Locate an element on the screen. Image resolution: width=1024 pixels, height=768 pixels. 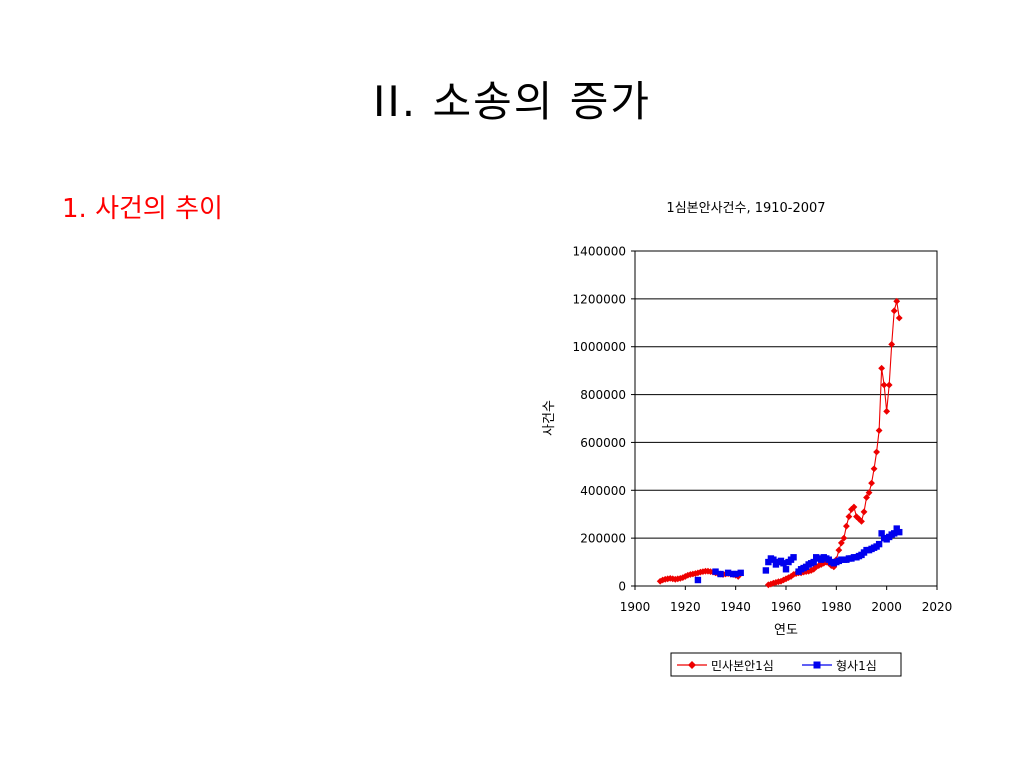
y-axis-label: 사건수 is located at coordinates (549, 418).